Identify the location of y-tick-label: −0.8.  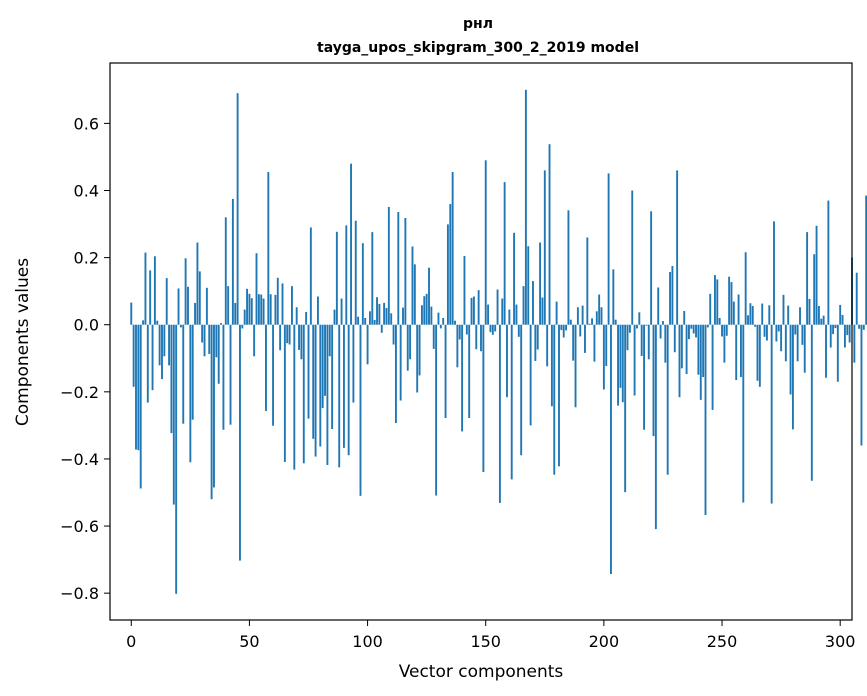
(79, 593).